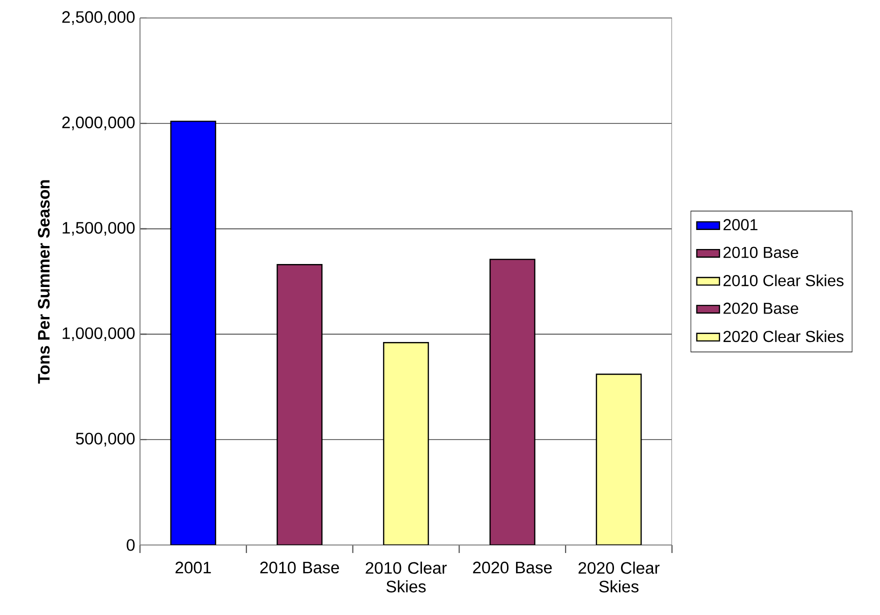  Describe the element at coordinates (784, 280) in the screenshot. I see `legend-label: 2010 Clear Skies` at that location.